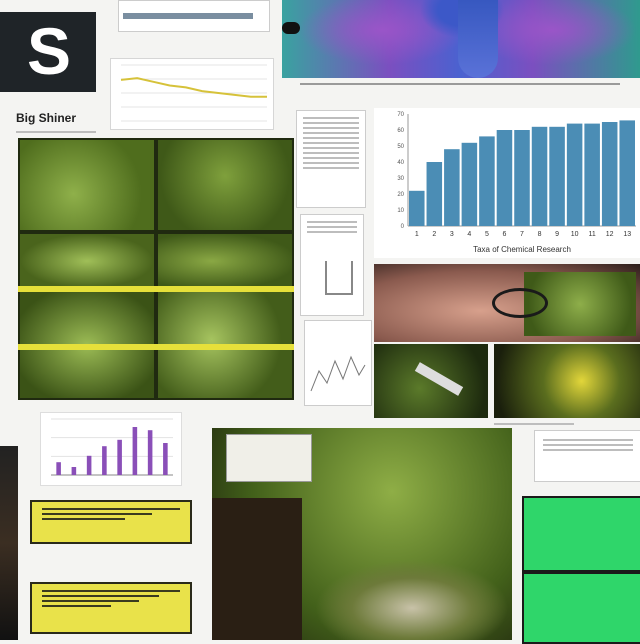  What do you see at coordinates (331, 159) in the screenshot?
I see `table-thumbnail` at bounding box center [331, 159].